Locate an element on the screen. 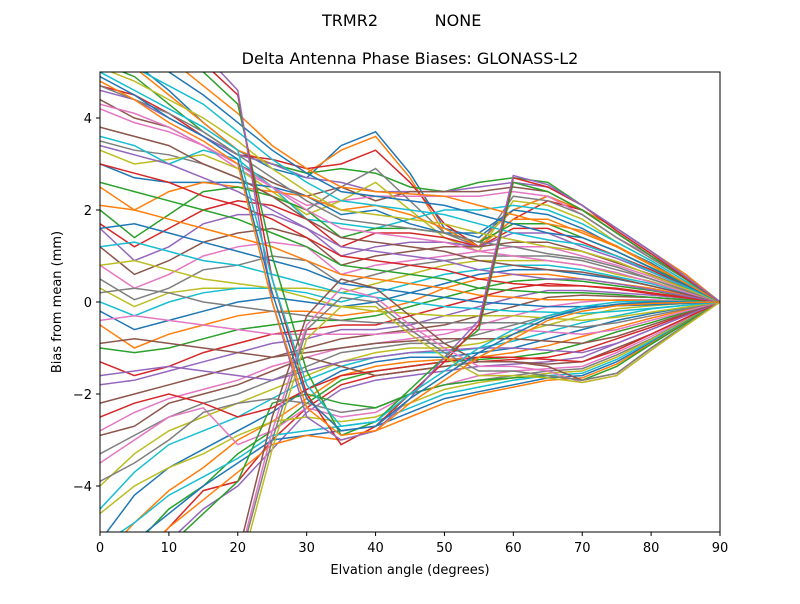 Image resolution: width=800 pixels, height=604 pixels. x-tick-label: 10 is located at coordinates (169, 548).